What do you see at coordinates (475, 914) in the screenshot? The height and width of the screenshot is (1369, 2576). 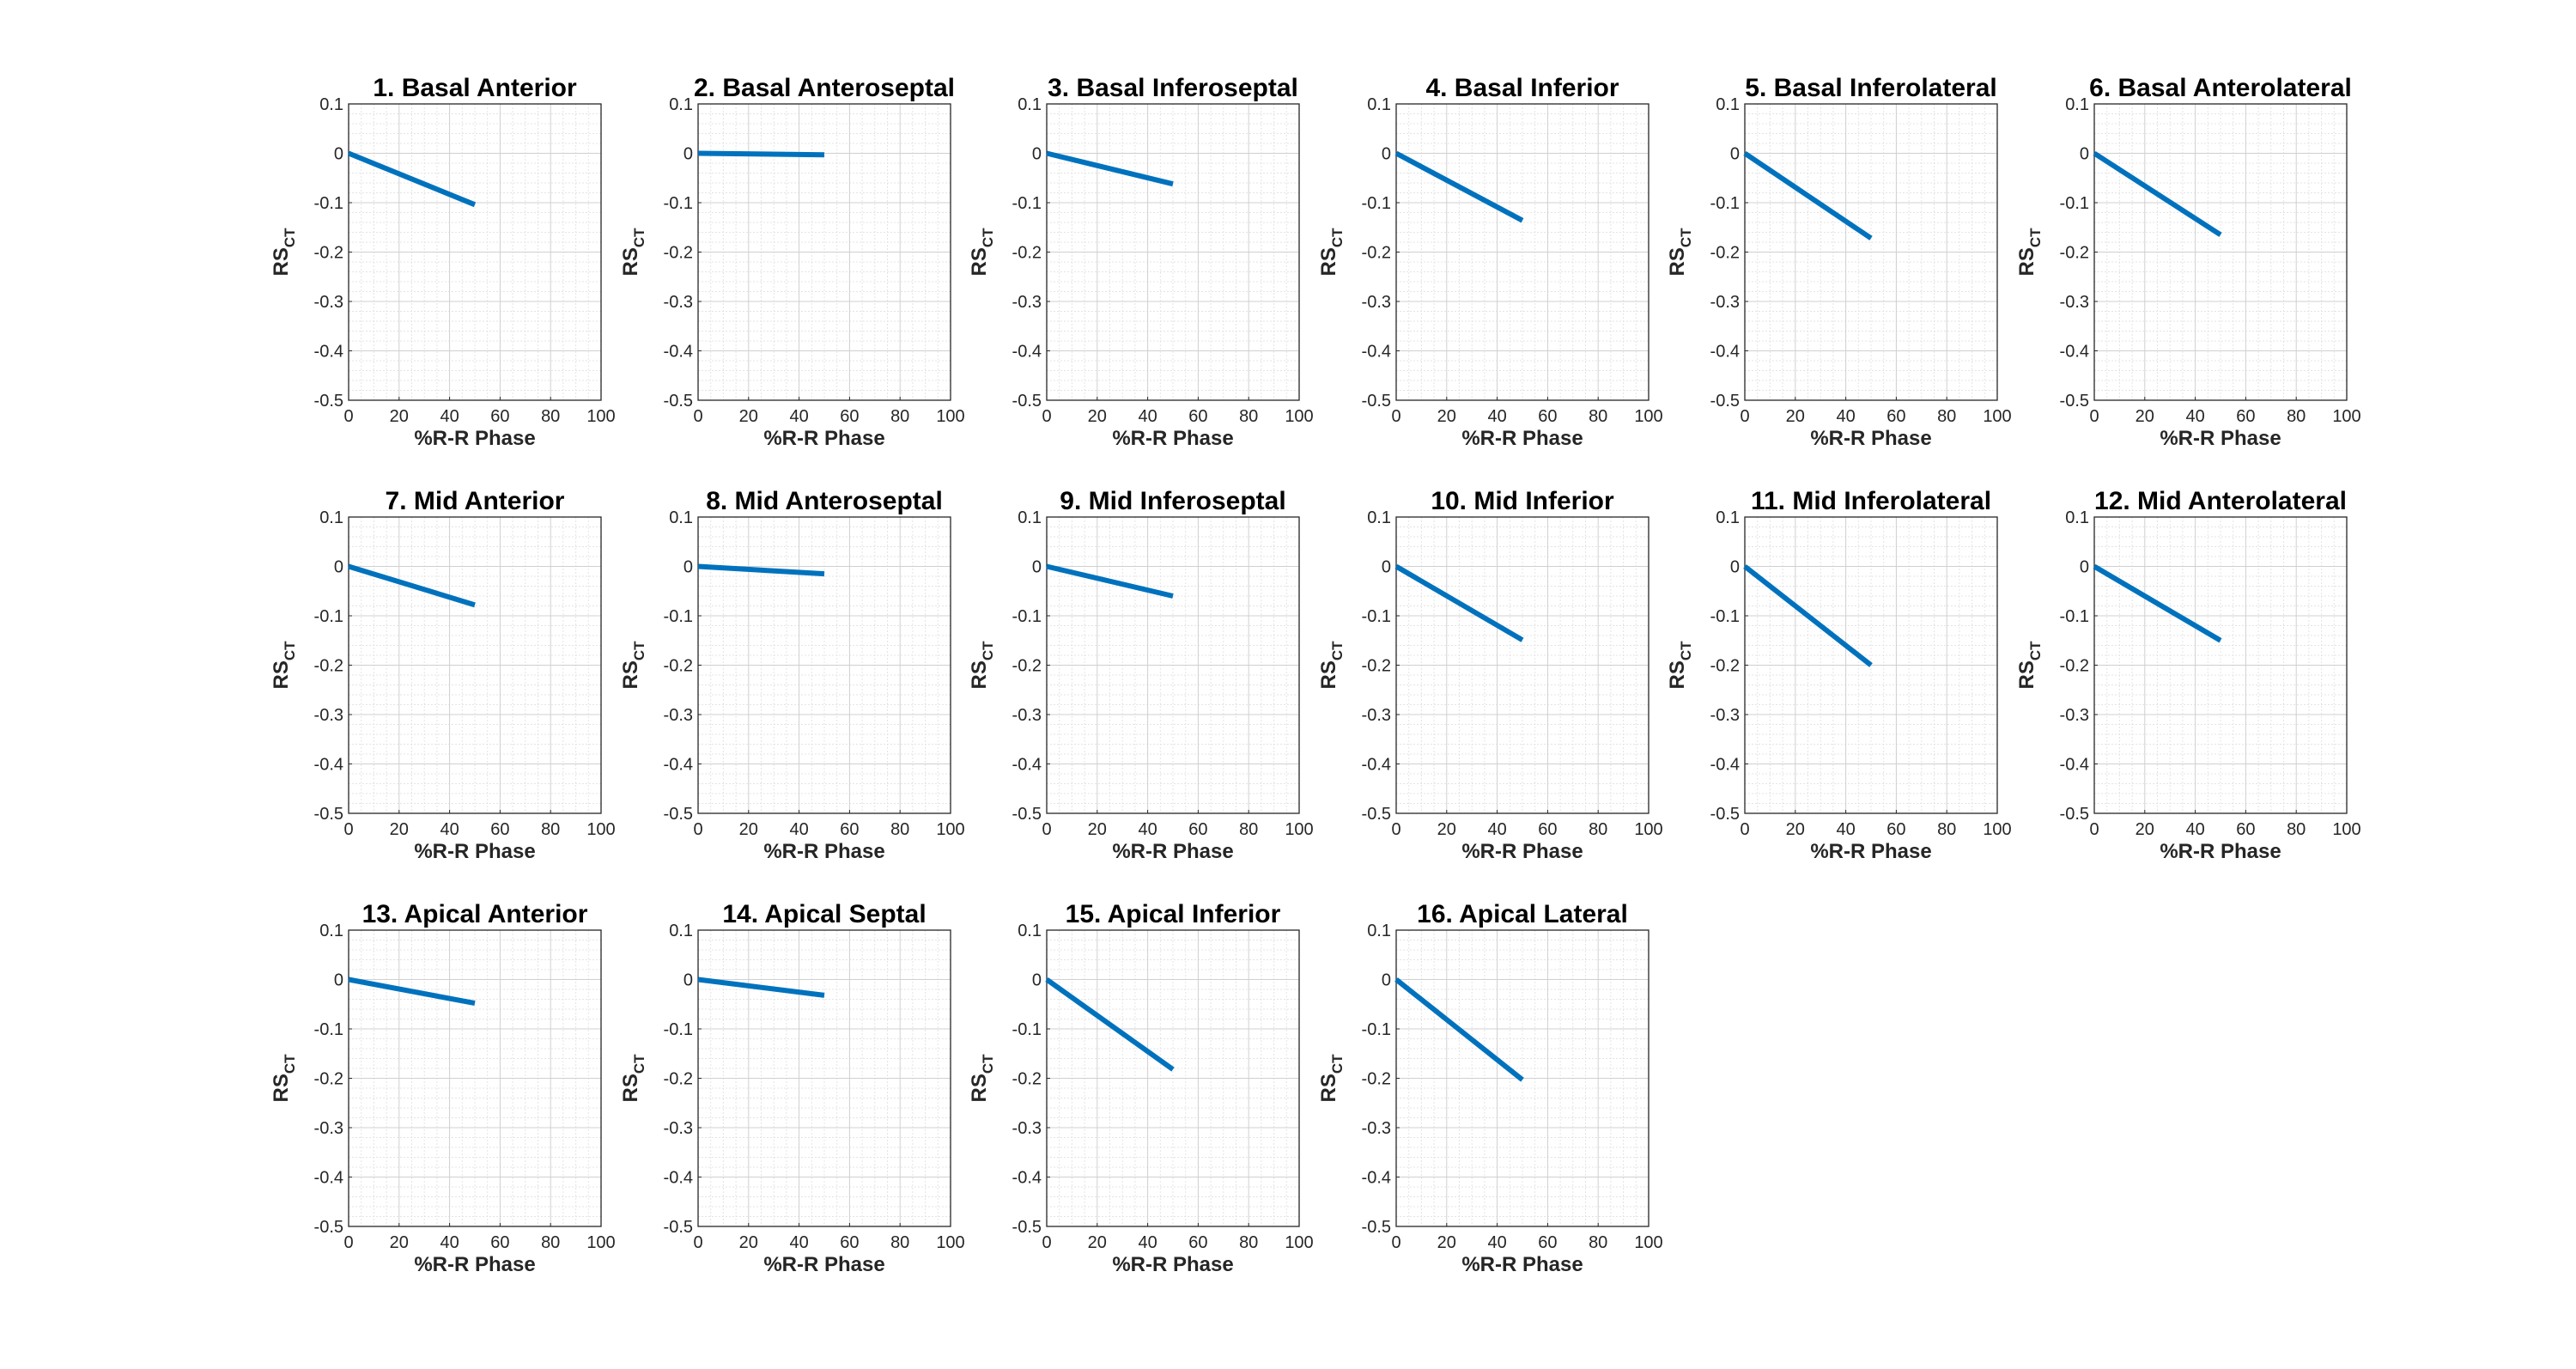 I see `subplot-title: 13. Apical Anterior` at bounding box center [475, 914].